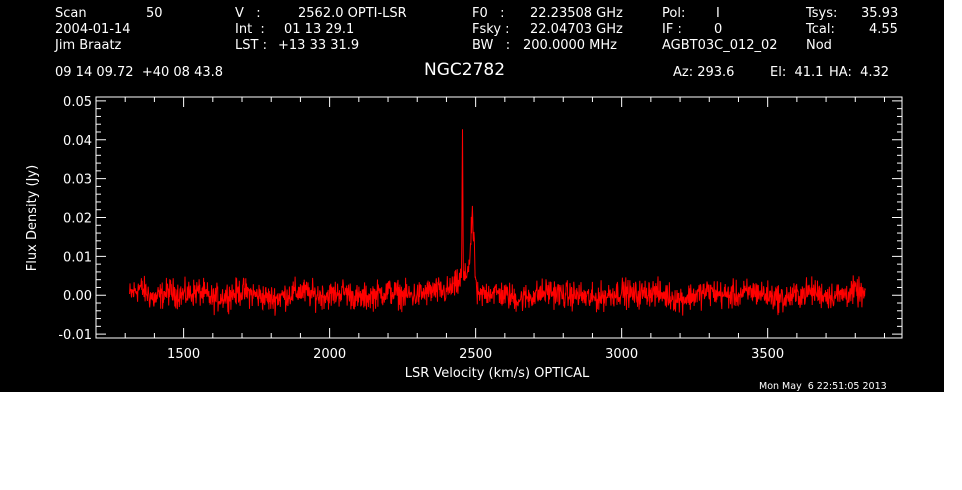  What do you see at coordinates (767, 354) in the screenshot?
I see `x-tick-label: 3500` at bounding box center [767, 354].